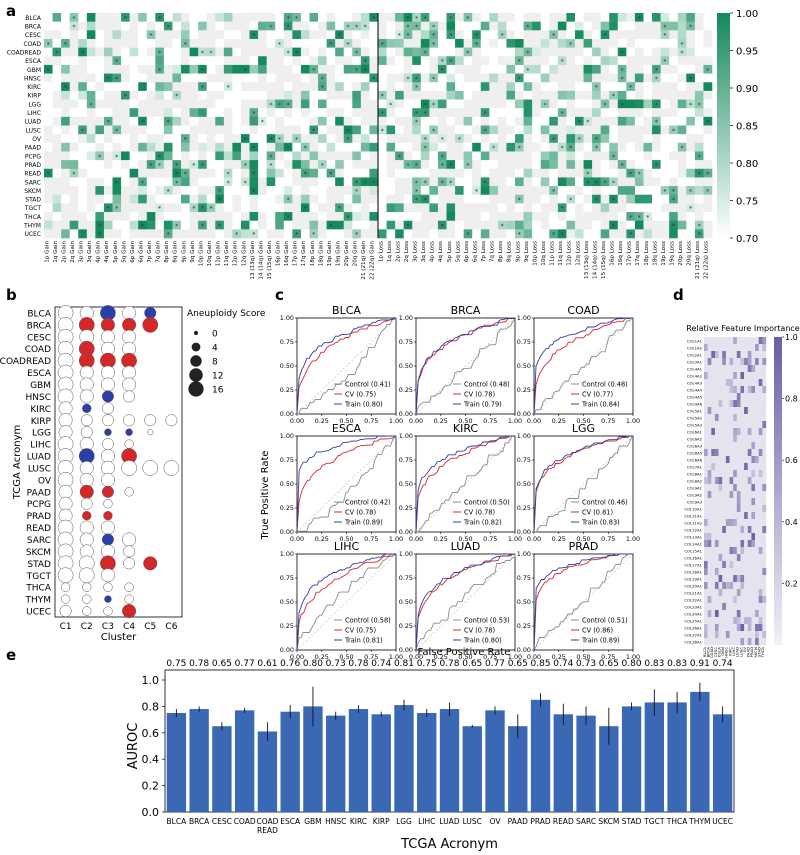  What do you see at coordinates (608, 657) in the screenshot?
I see `x-tick-label: 0.75` at bounding box center [608, 657].